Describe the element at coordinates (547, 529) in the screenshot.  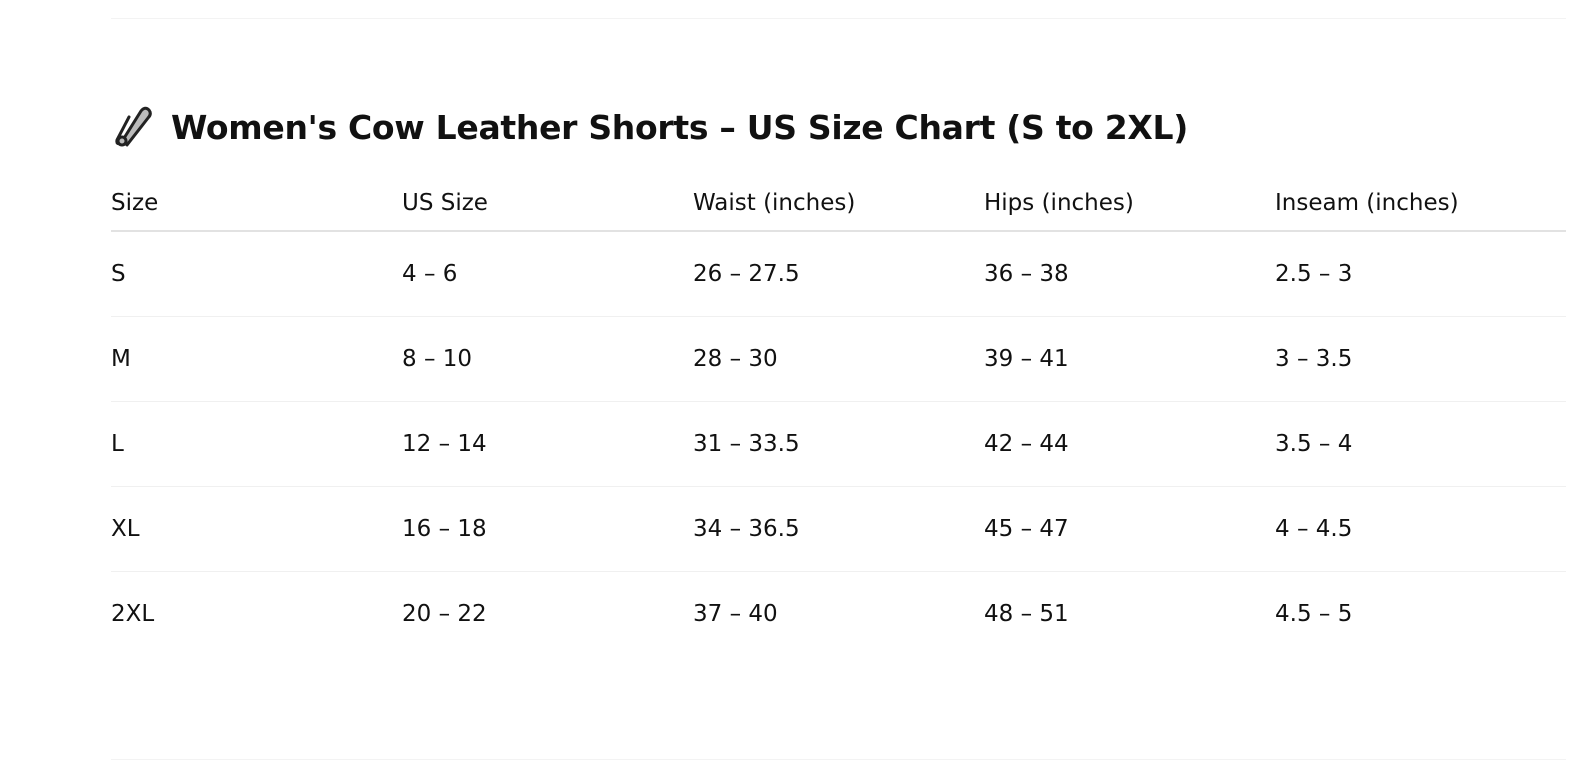
I see `table-cell: 16 – 18` at that location.